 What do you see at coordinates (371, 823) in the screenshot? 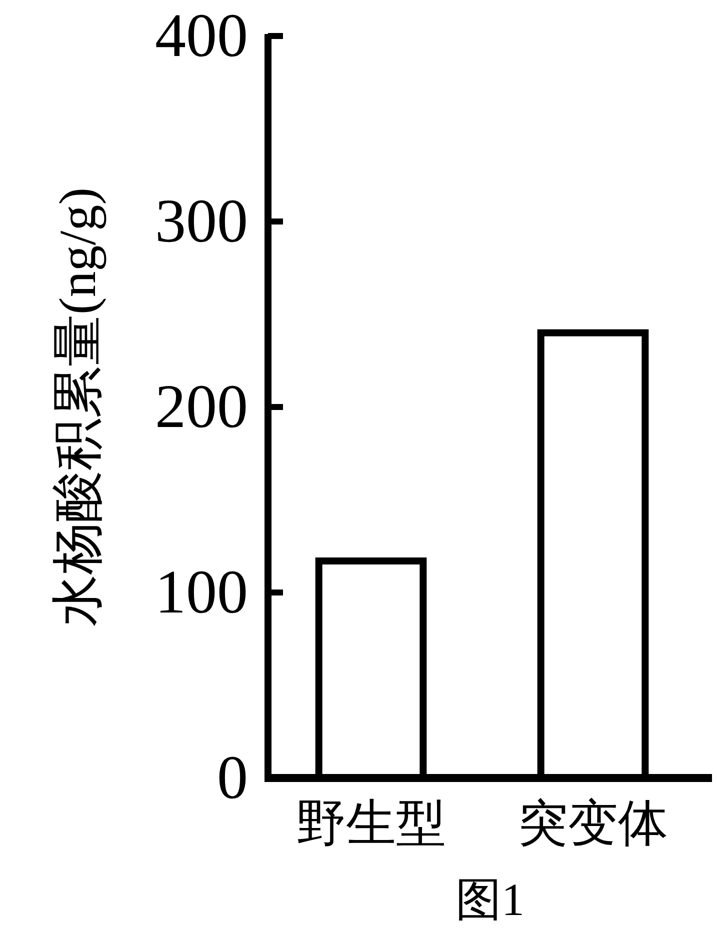
I see `x-tick-label: 野生型` at bounding box center [371, 823].